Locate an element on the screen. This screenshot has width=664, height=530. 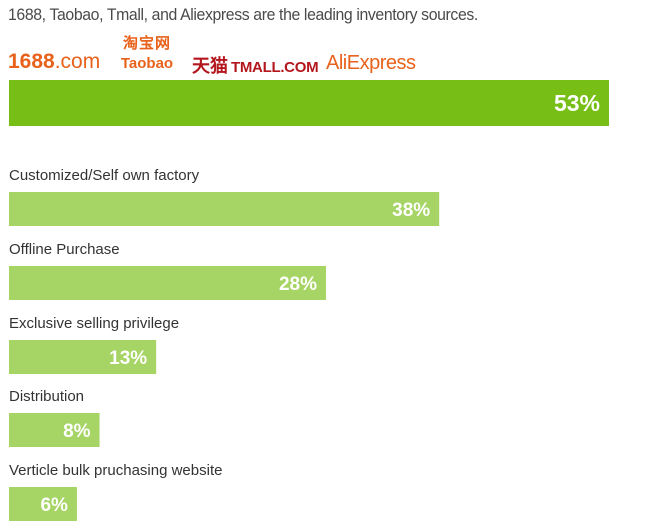
logo-taobao: 淘宝网 Taobao is located at coordinates (147, 53).